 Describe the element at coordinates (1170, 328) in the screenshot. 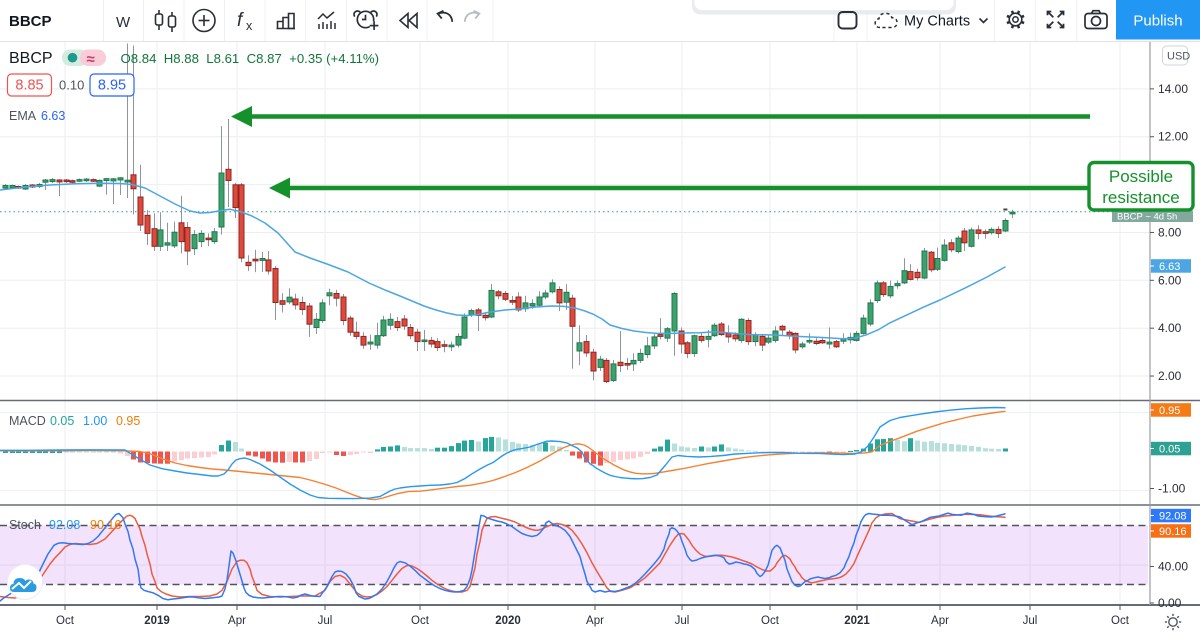

I see `svg-text: 4.00` at that location.